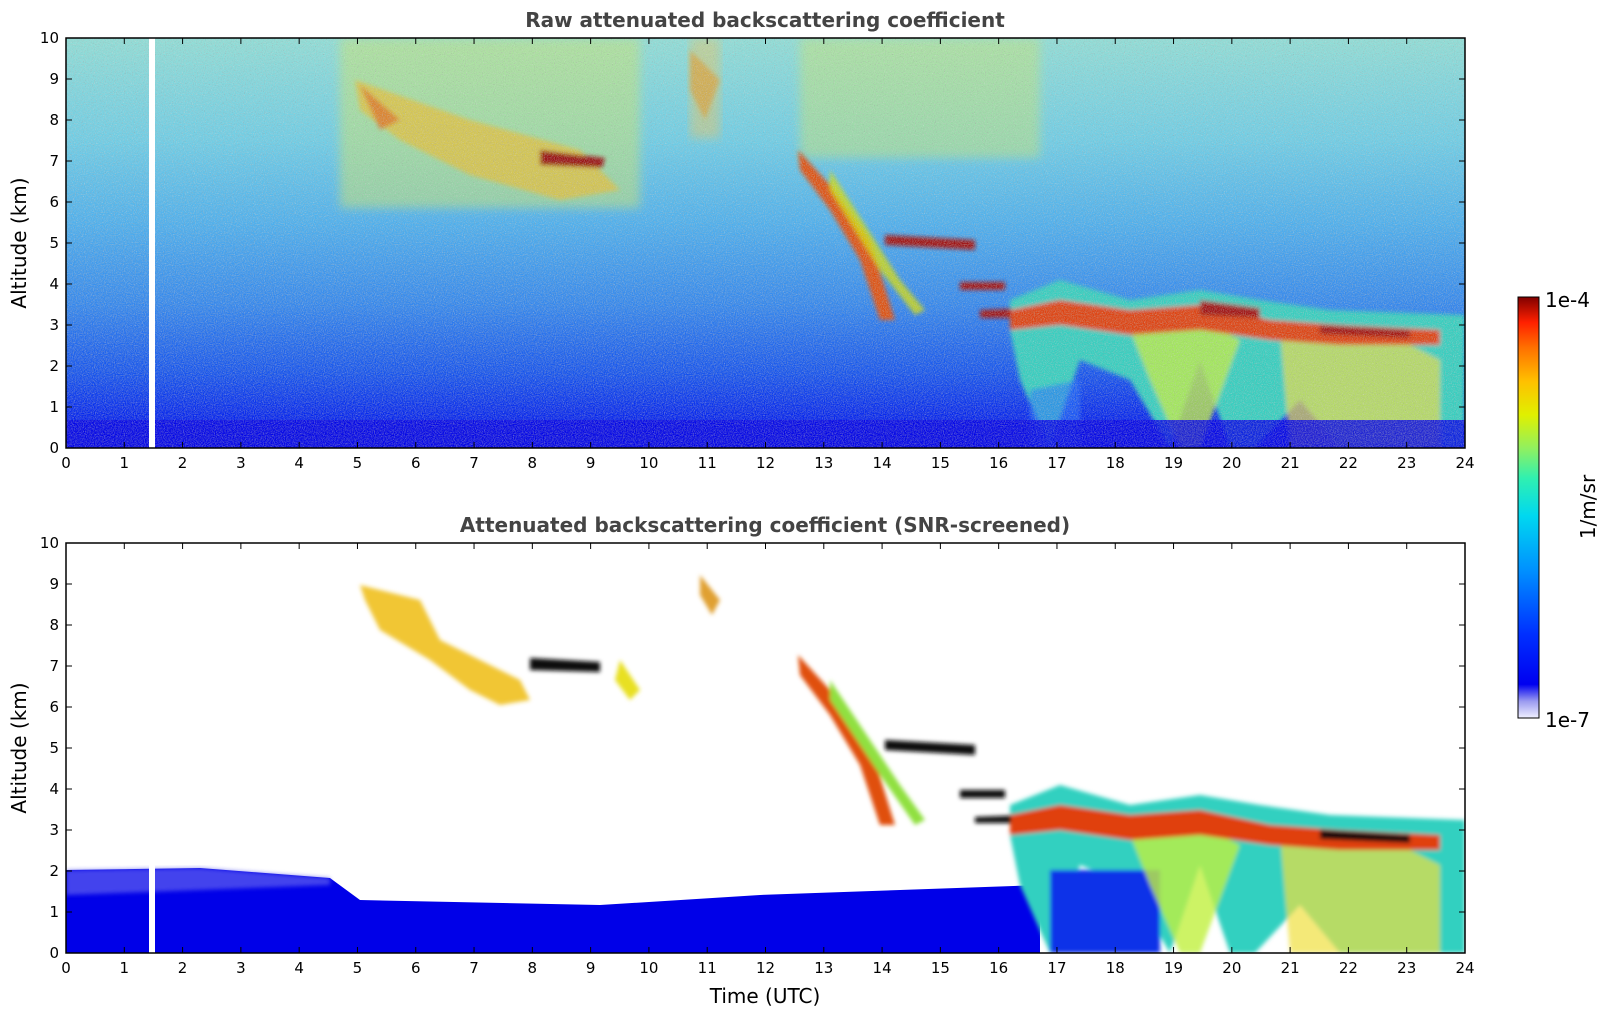  What do you see at coordinates (553, 910) in the screenshot?
I see `snr-boundary-layer` at bounding box center [553, 910].